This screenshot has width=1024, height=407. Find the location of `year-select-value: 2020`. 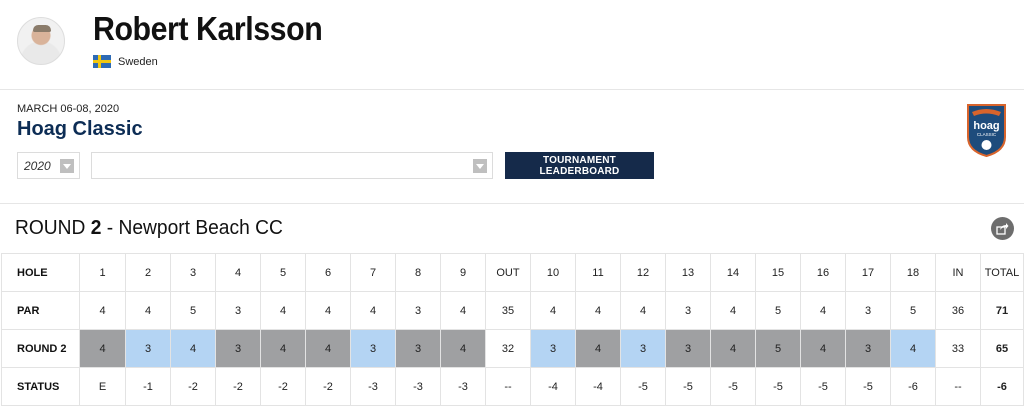

year-select-value: 2020 is located at coordinates (37, 166).